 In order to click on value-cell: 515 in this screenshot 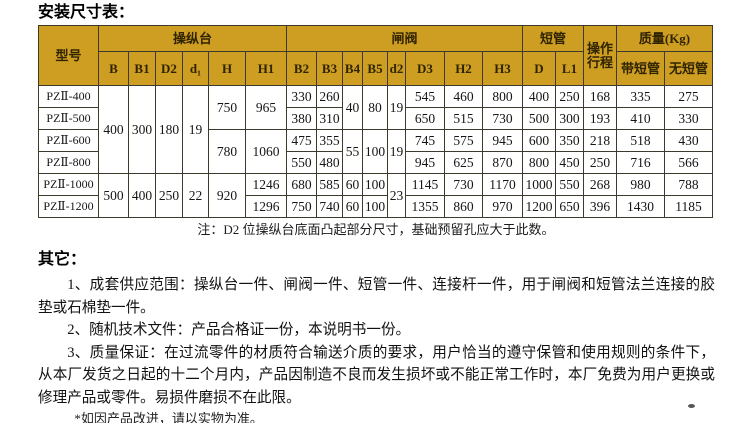, I will do `click(463, 118)`.